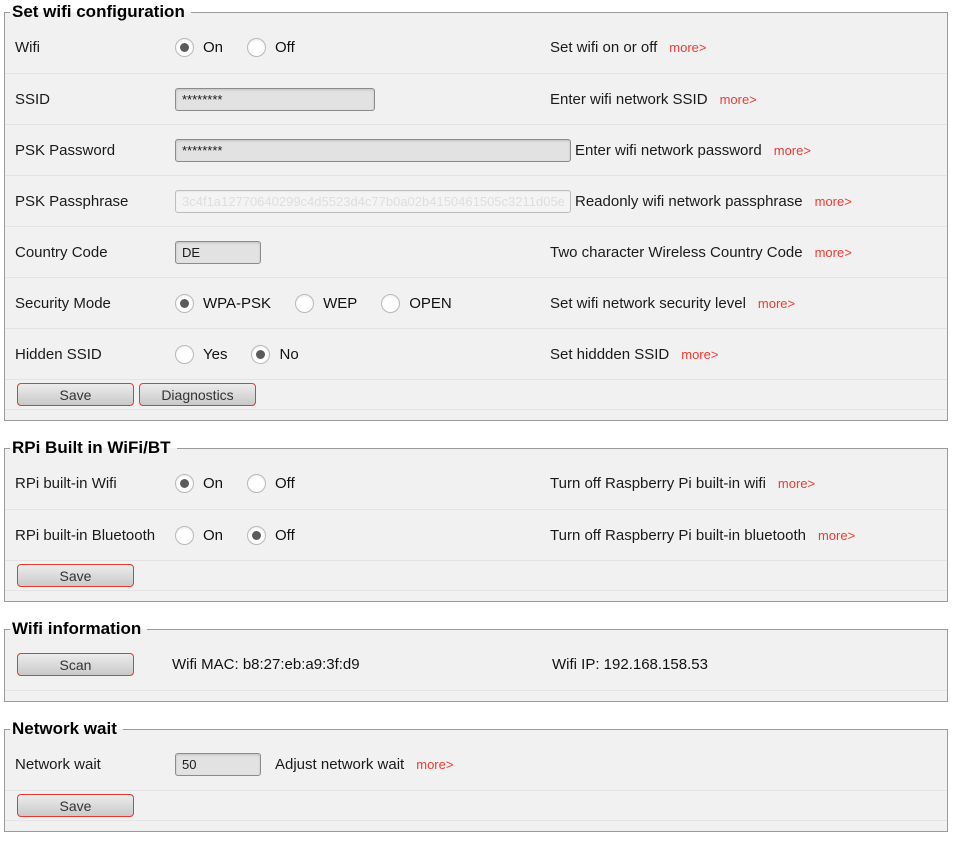 Image resolution: width=953 pixels, height=861 pixels. Describe the element at coordinates (85, 535) in the screenshot. I see `rpi-bluetooth-label: RPi built-in Bluetooth` at that location.